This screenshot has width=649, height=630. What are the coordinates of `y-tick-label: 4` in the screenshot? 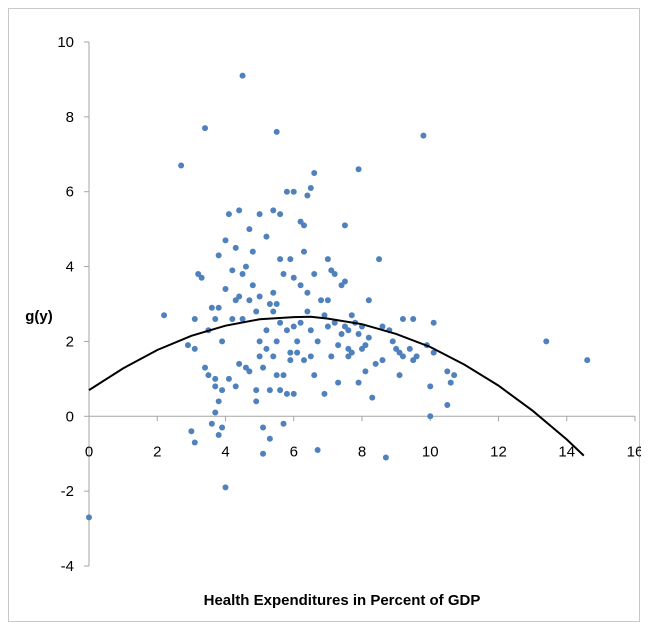 It's located at (70, 267).